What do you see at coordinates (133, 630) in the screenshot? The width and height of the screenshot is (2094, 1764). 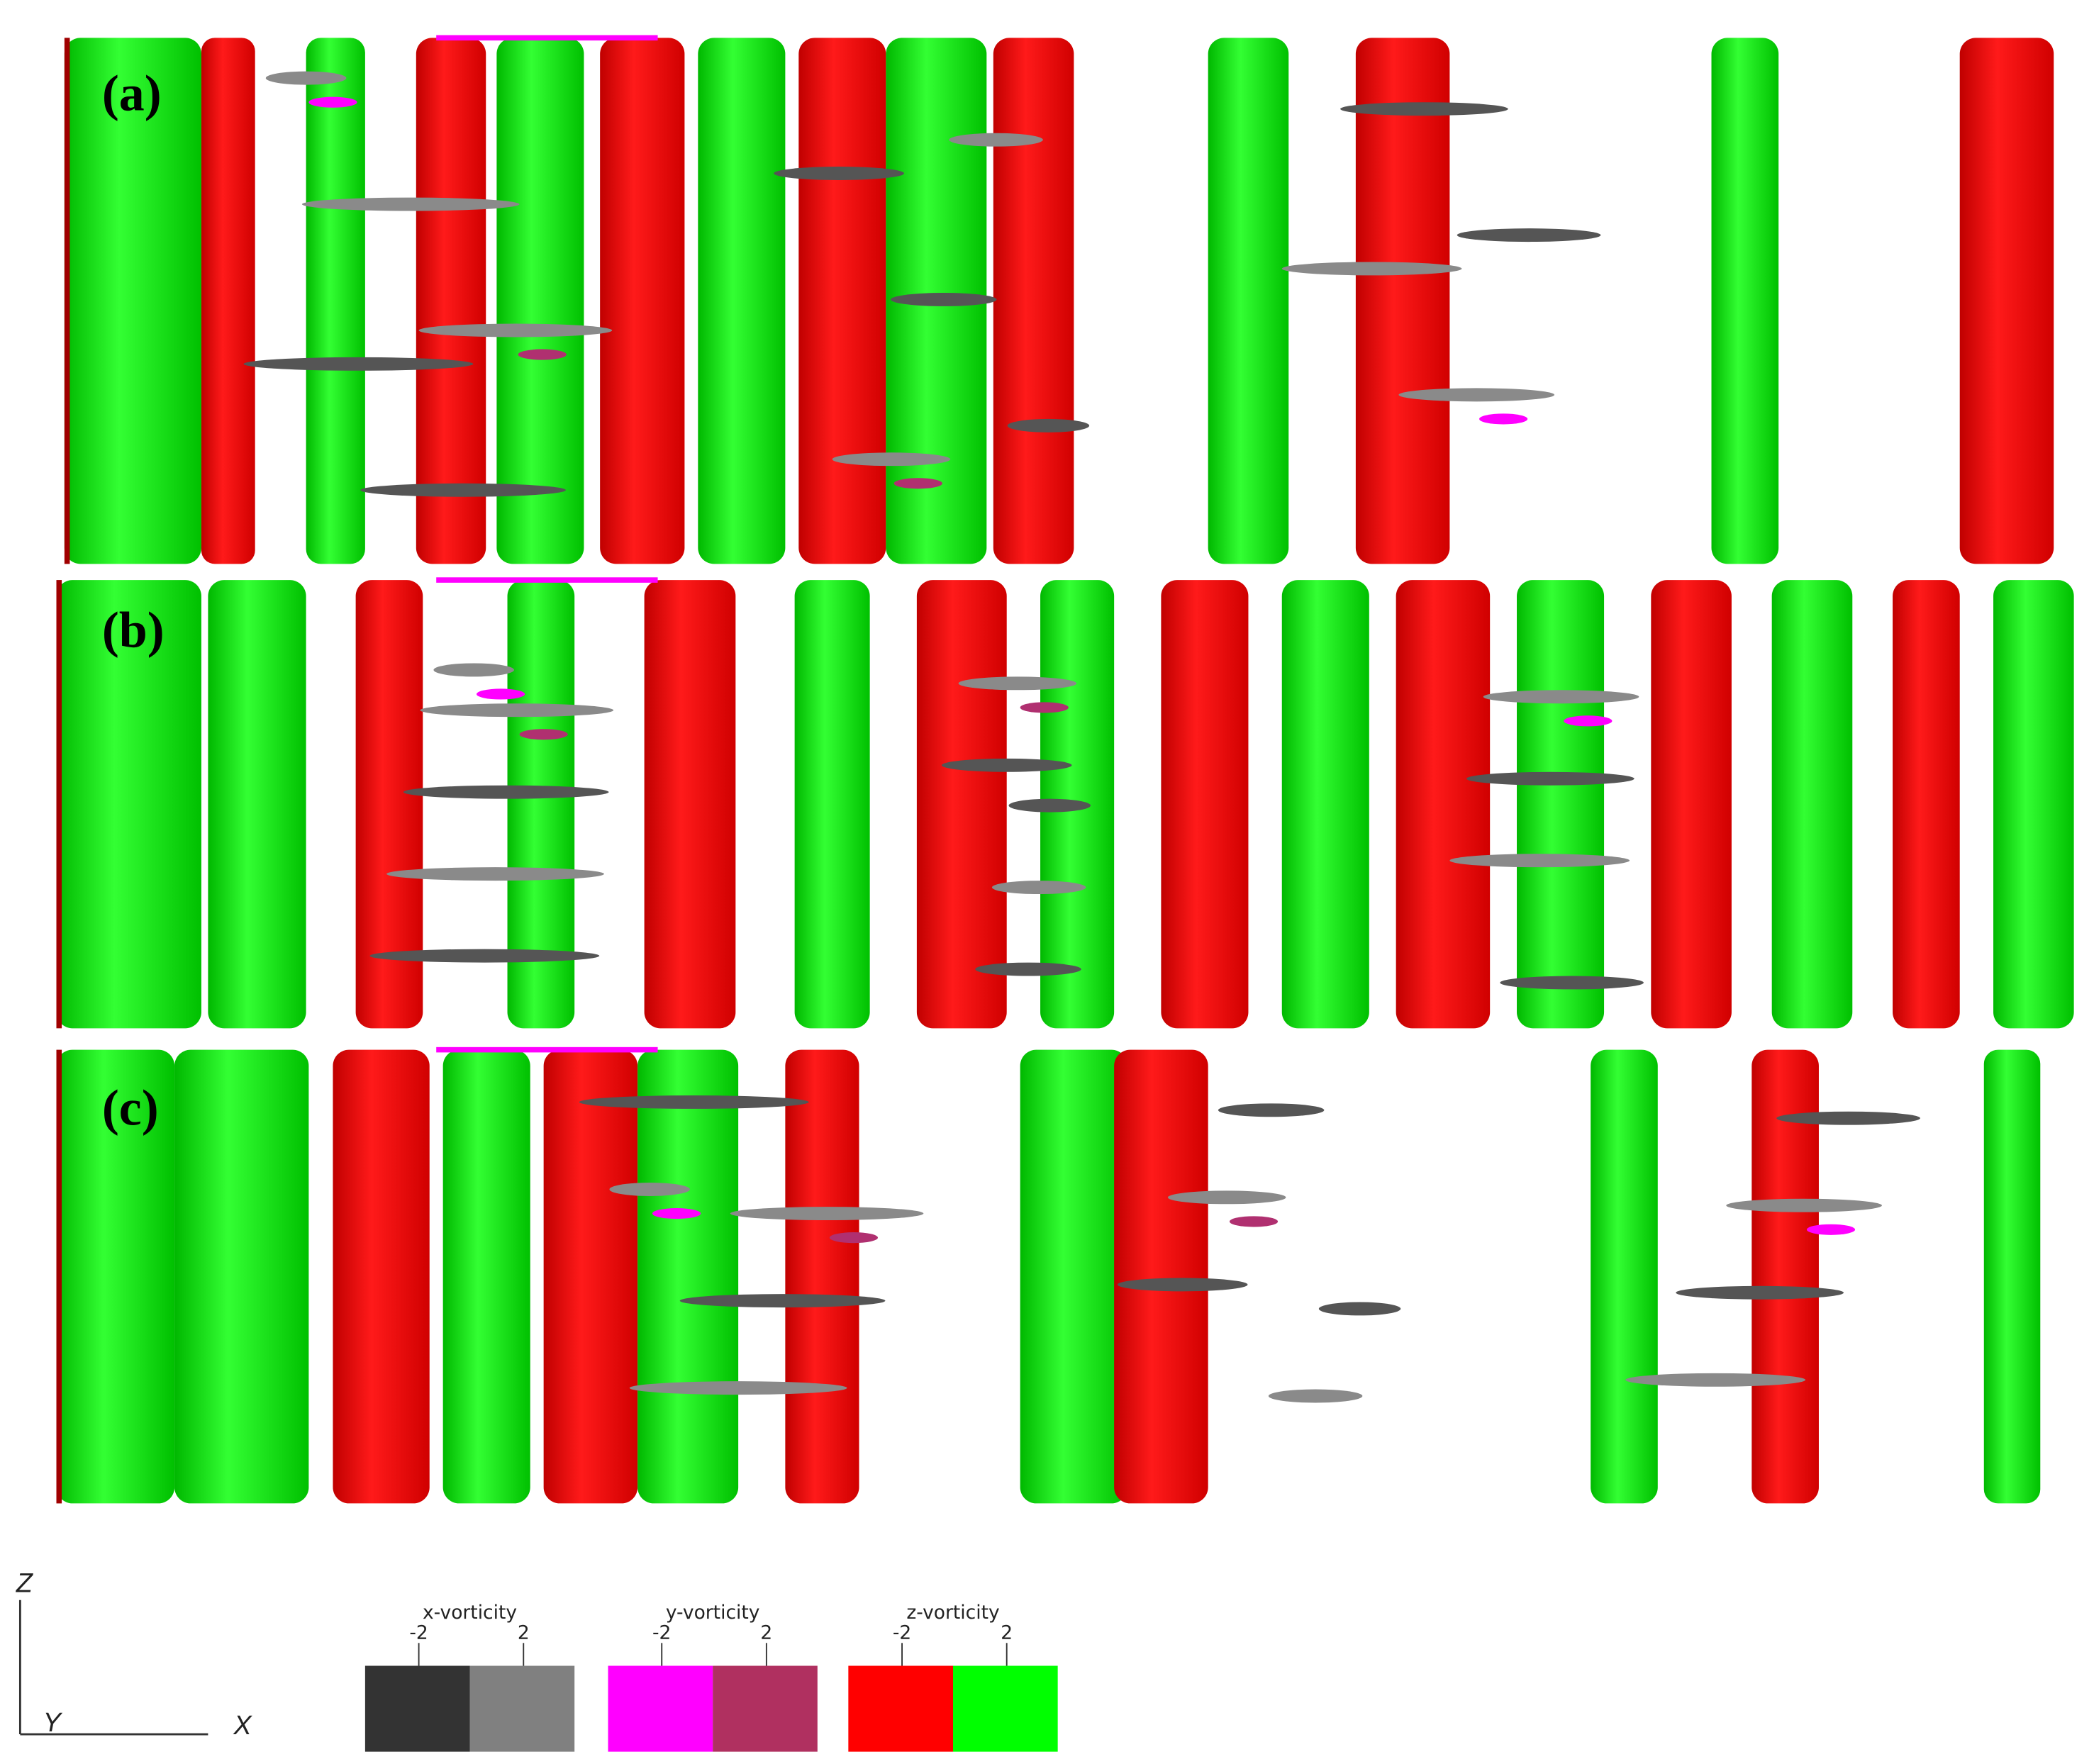 I see `panel-label: (b)` at bounding box center [133, 630].